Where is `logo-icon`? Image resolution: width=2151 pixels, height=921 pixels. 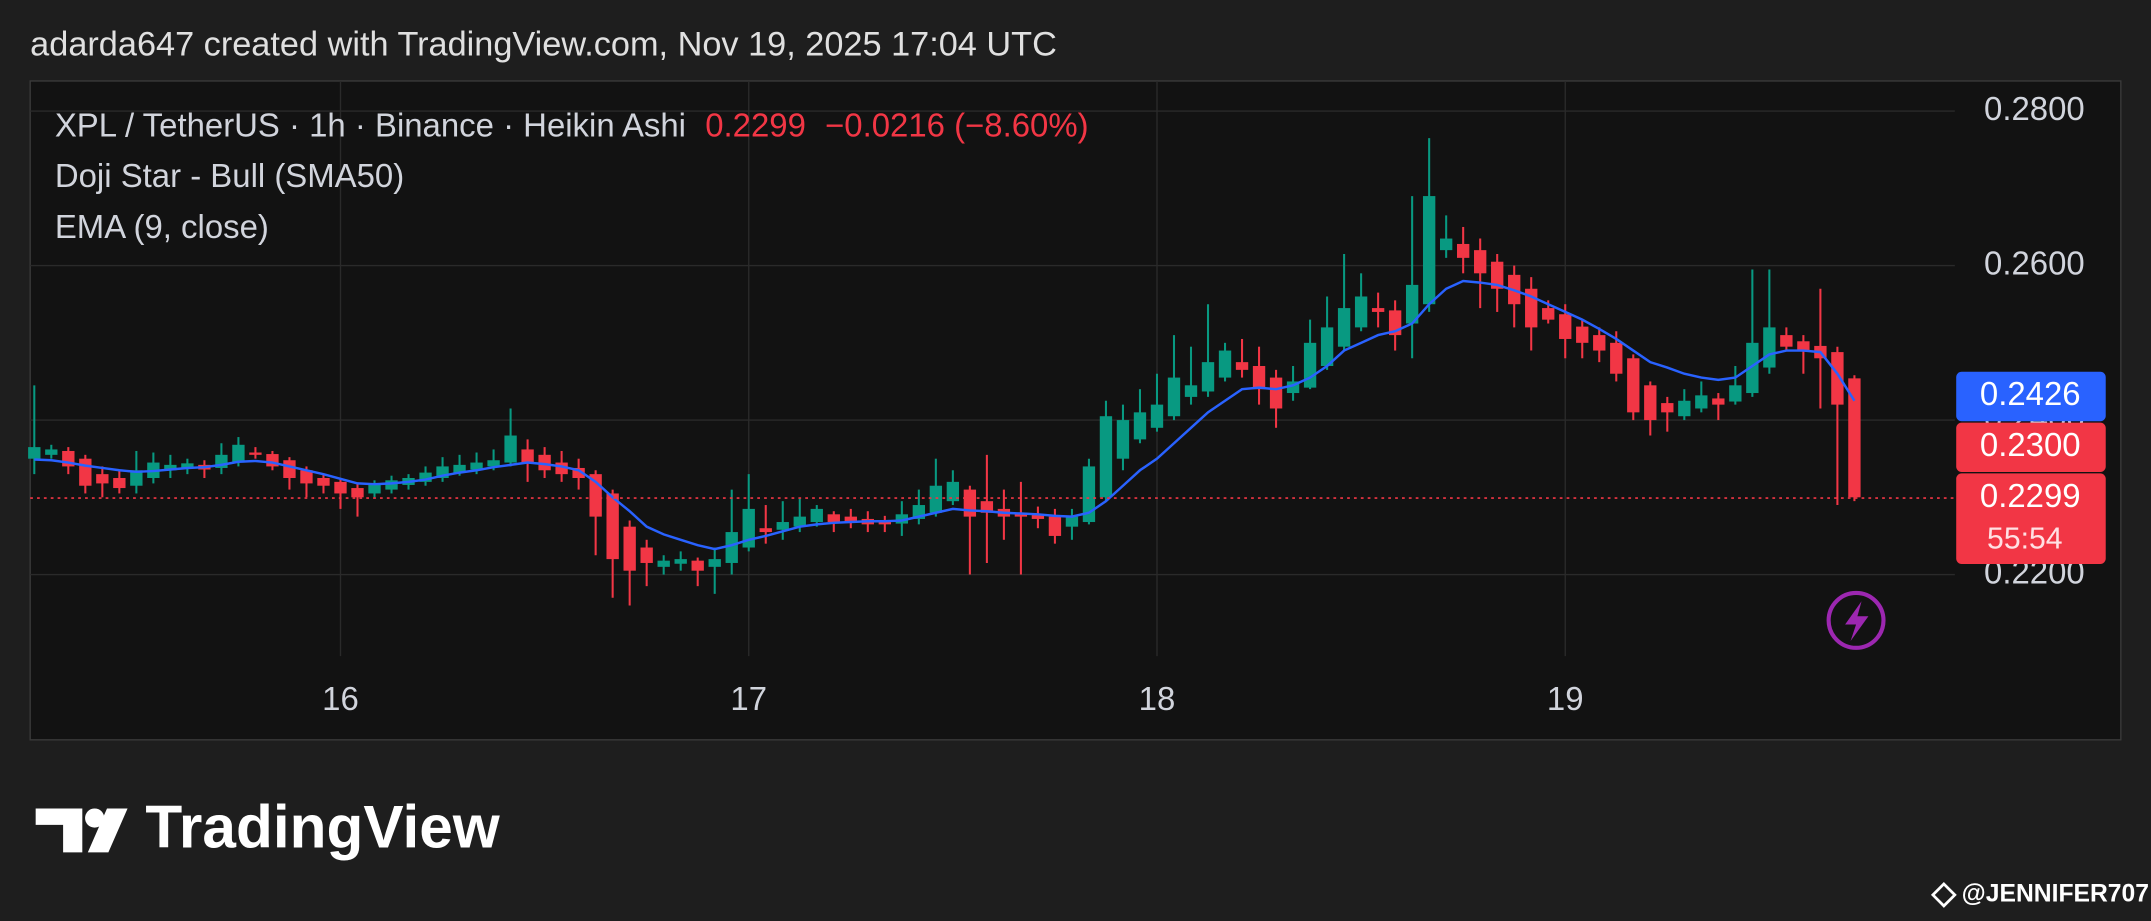 logo-icon is located at coordinates (81, 830).